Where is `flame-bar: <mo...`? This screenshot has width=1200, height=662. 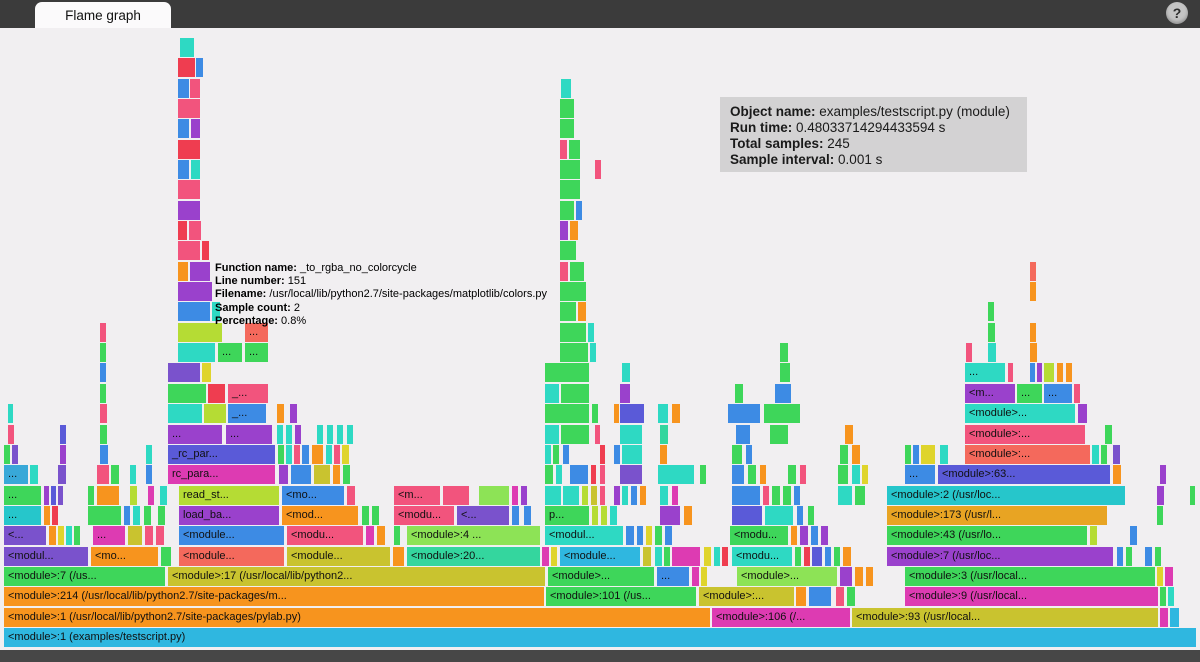
flame-bar: <mo... is located at coordinates (124, 556).